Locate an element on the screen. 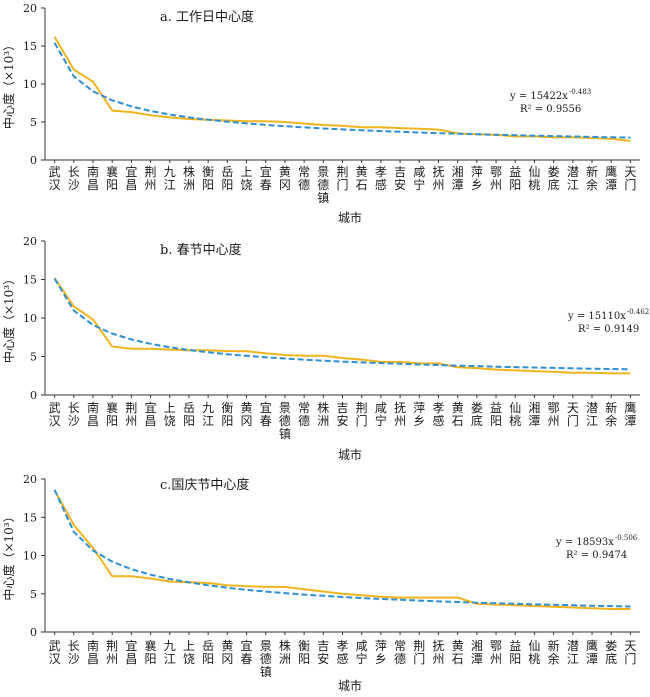 This screenshot has width=650, height=697. x-tick-char: 余 is located at coordinates (554, 658).